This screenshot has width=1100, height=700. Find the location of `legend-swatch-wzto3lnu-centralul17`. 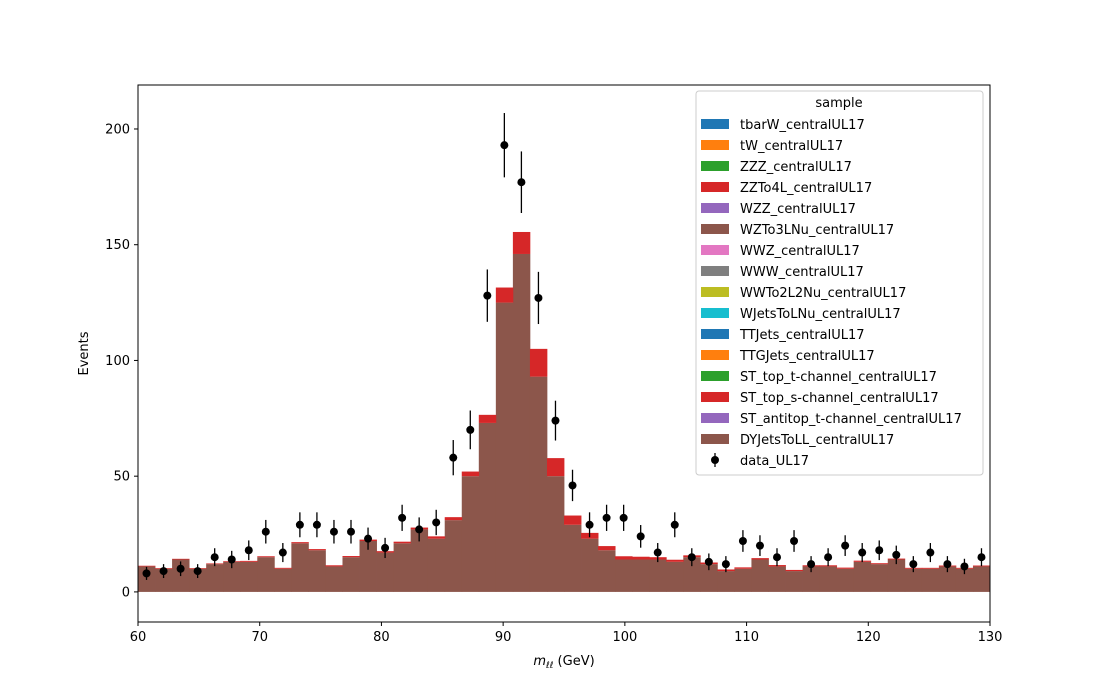

legend-swatch-wzto3lnu-centralul17 is located at coordinates (715, 229).